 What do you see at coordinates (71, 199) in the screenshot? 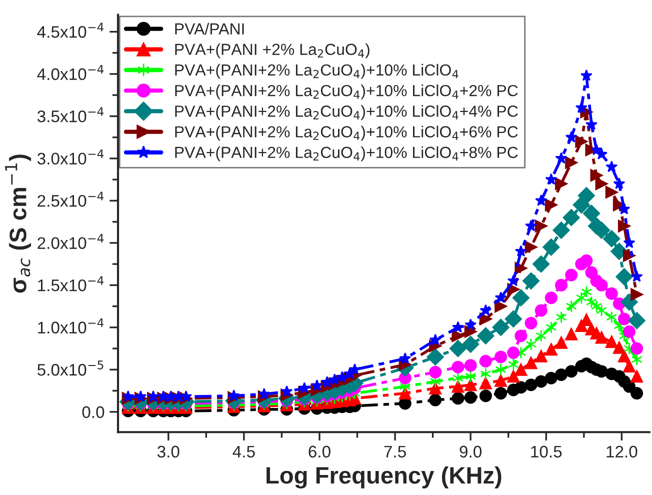
I see `y-tick-label: 2.5x10$^{−4}$` at bounding box center [71, 199].